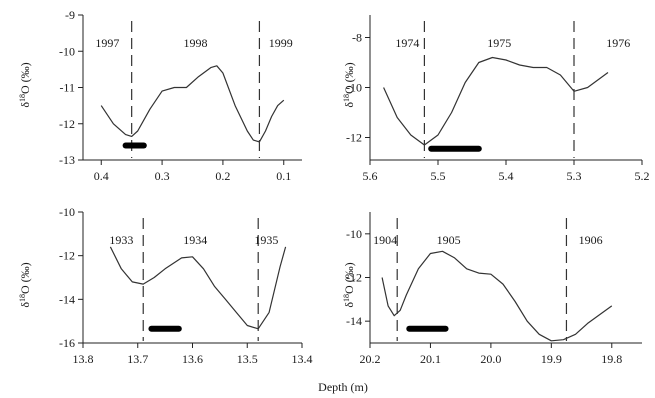 The height and width of the screenshot is (398, 655). Describe the element at coordinates (506, 176) in the screenshot. I see `x-tick-label: 5.4` at that location.